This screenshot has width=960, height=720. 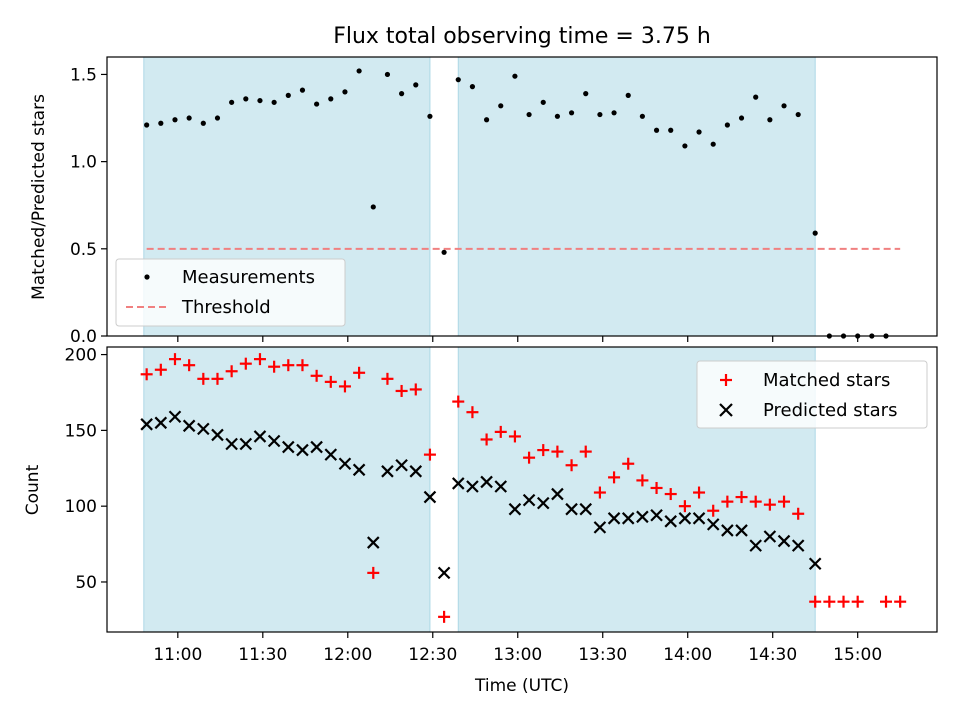 What do you see at coordinates (83, 250) in the screenshot?
I see `top-y-tick-label: 0.5` at bounding box center [83, 250].